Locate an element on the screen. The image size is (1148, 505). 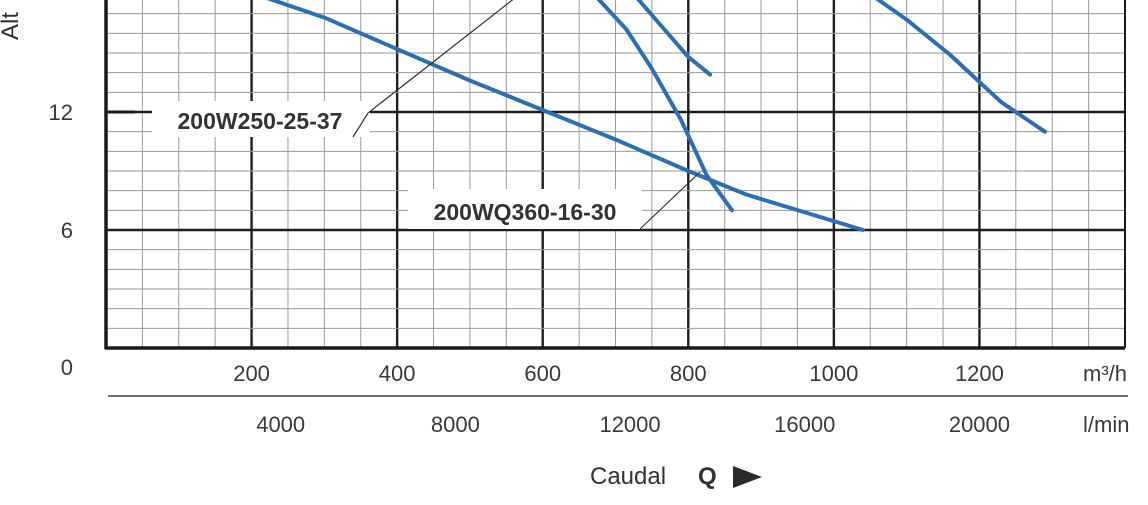
y-axis-title: Alt is located at coordinates (12, 26).